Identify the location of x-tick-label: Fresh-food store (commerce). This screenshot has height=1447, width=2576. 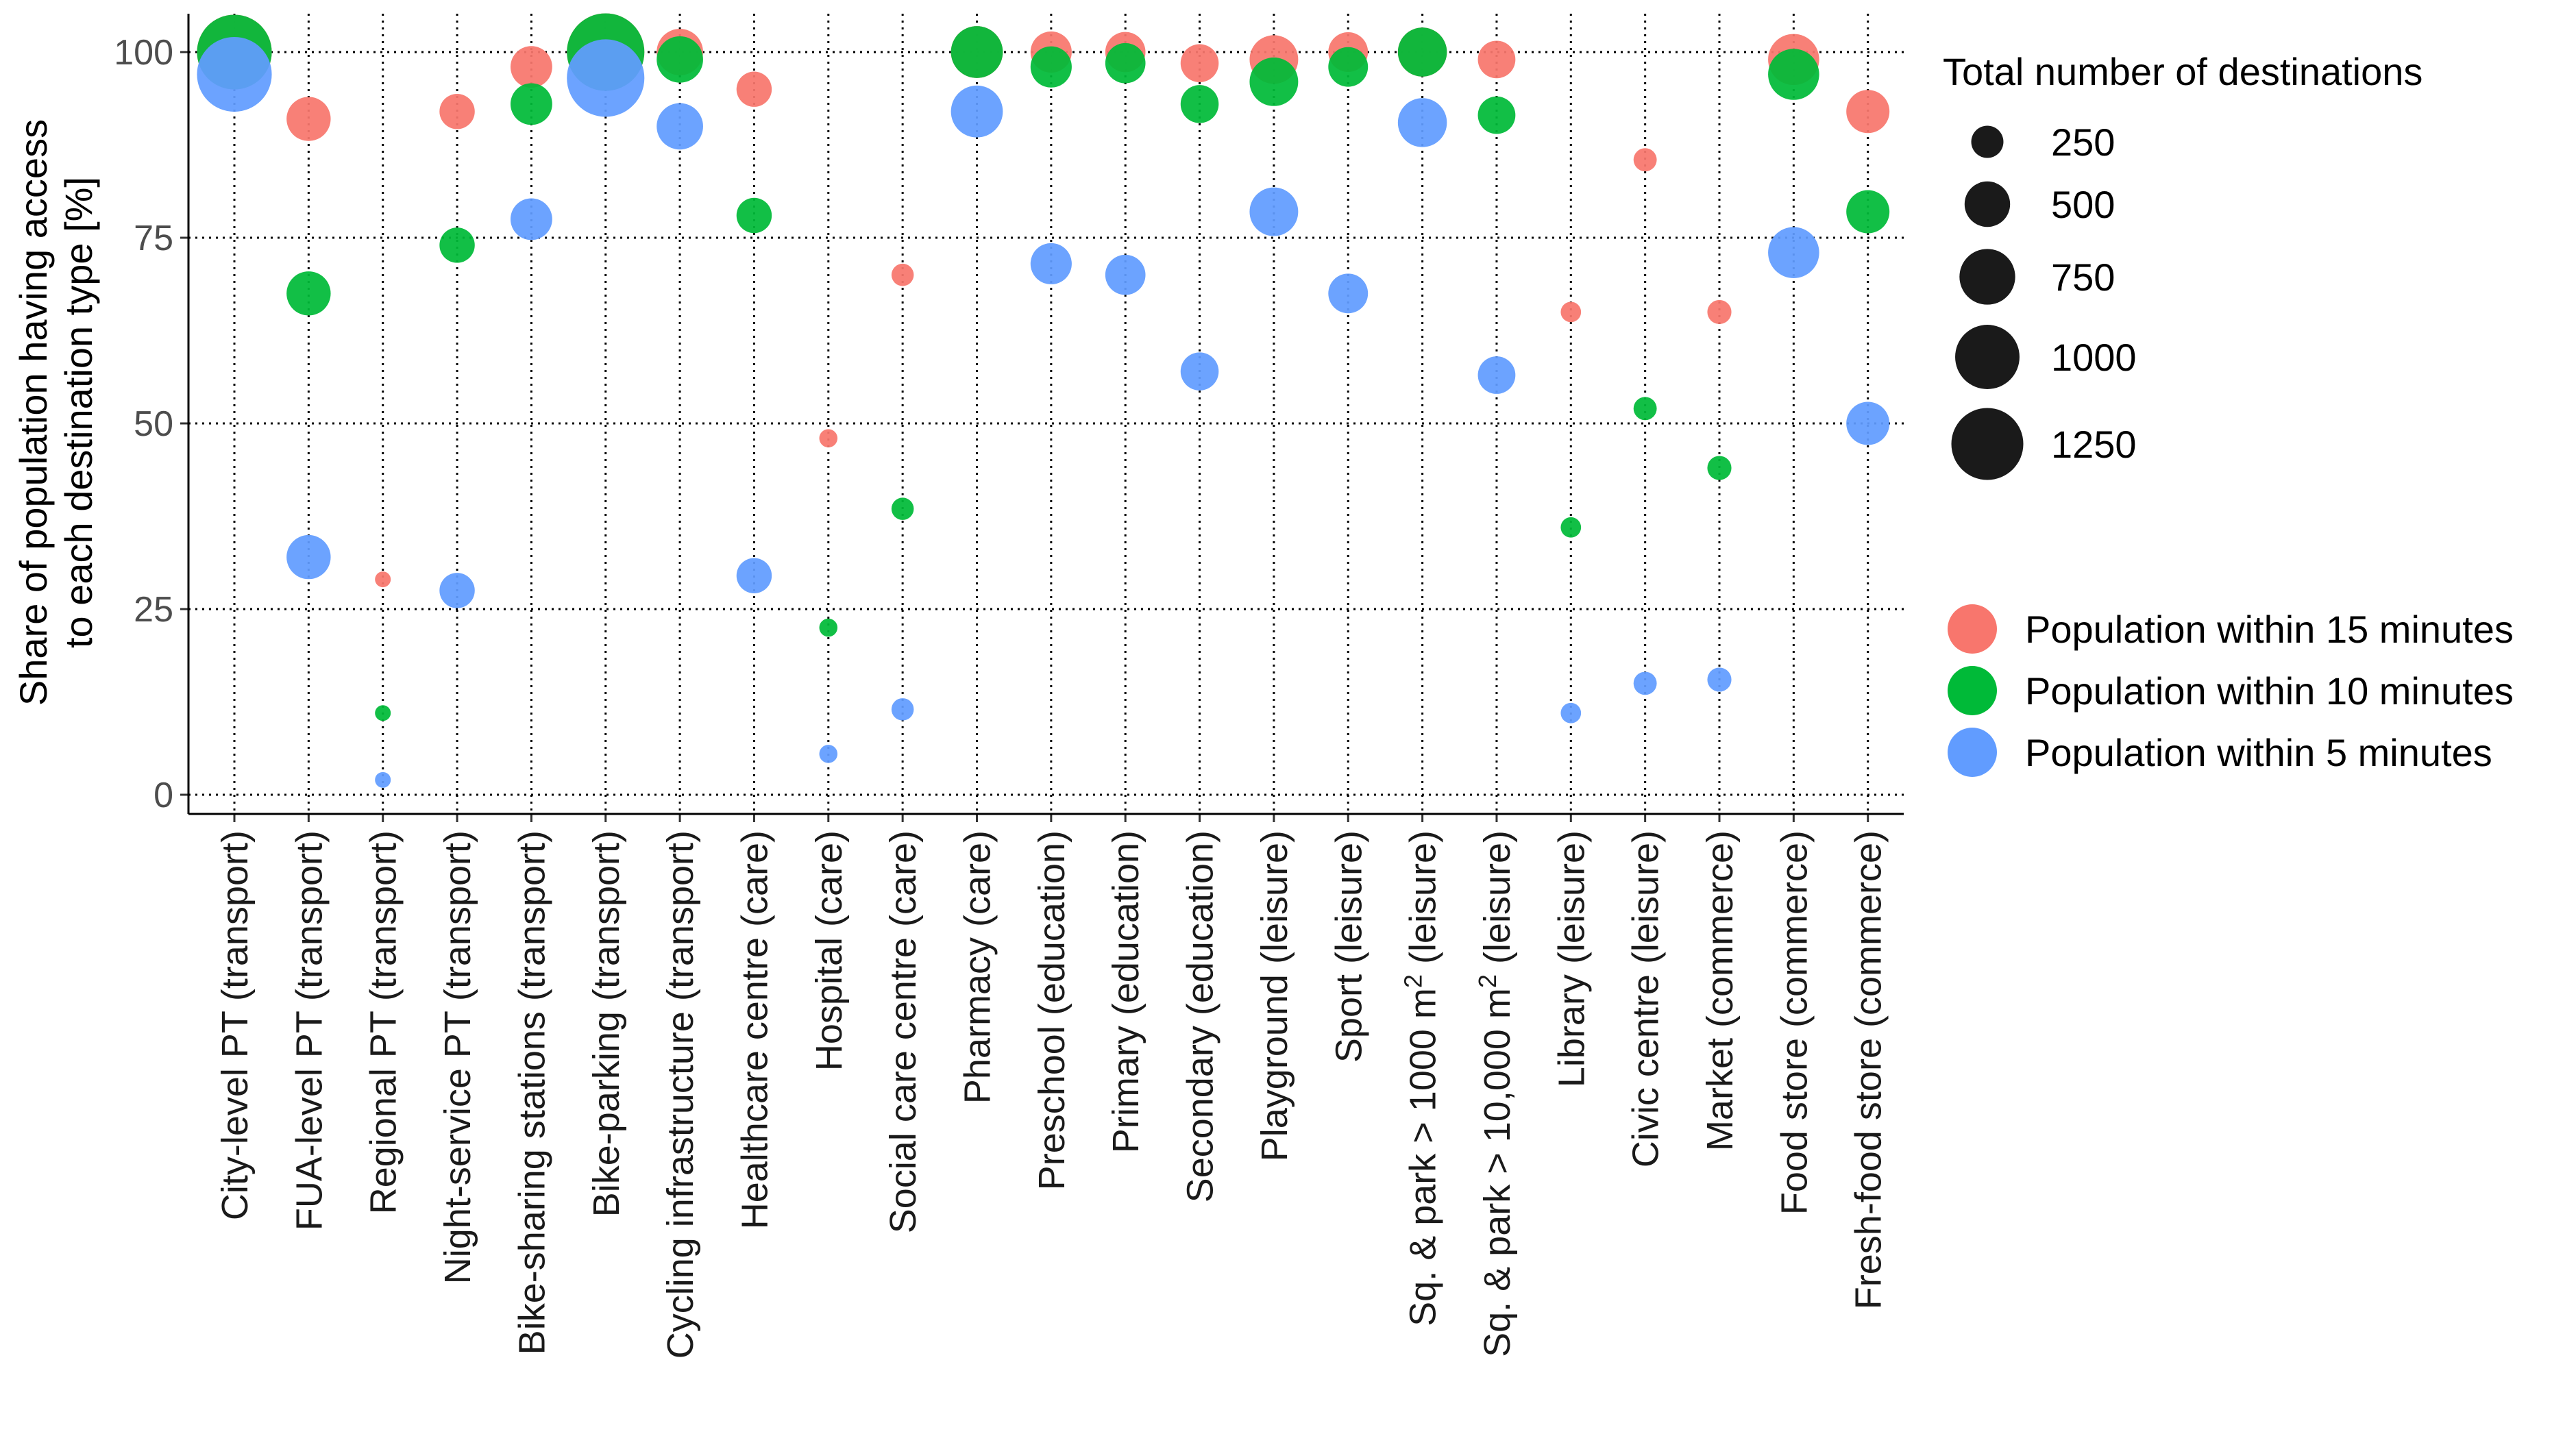
(1869, 1069).